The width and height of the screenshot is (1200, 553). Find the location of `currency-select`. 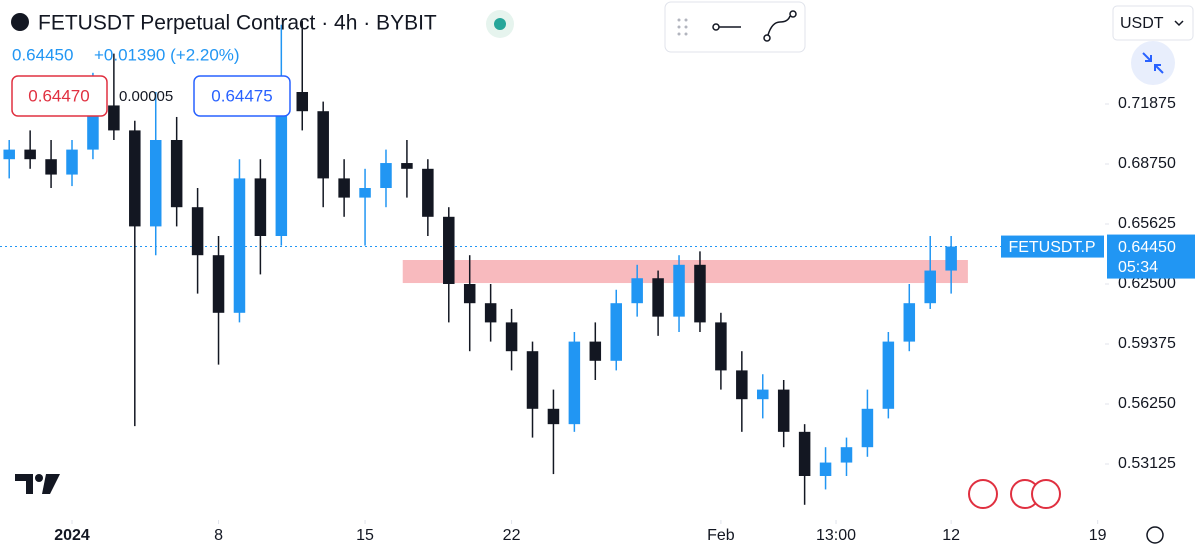

currency-select is located at coordinates (1153, 23).